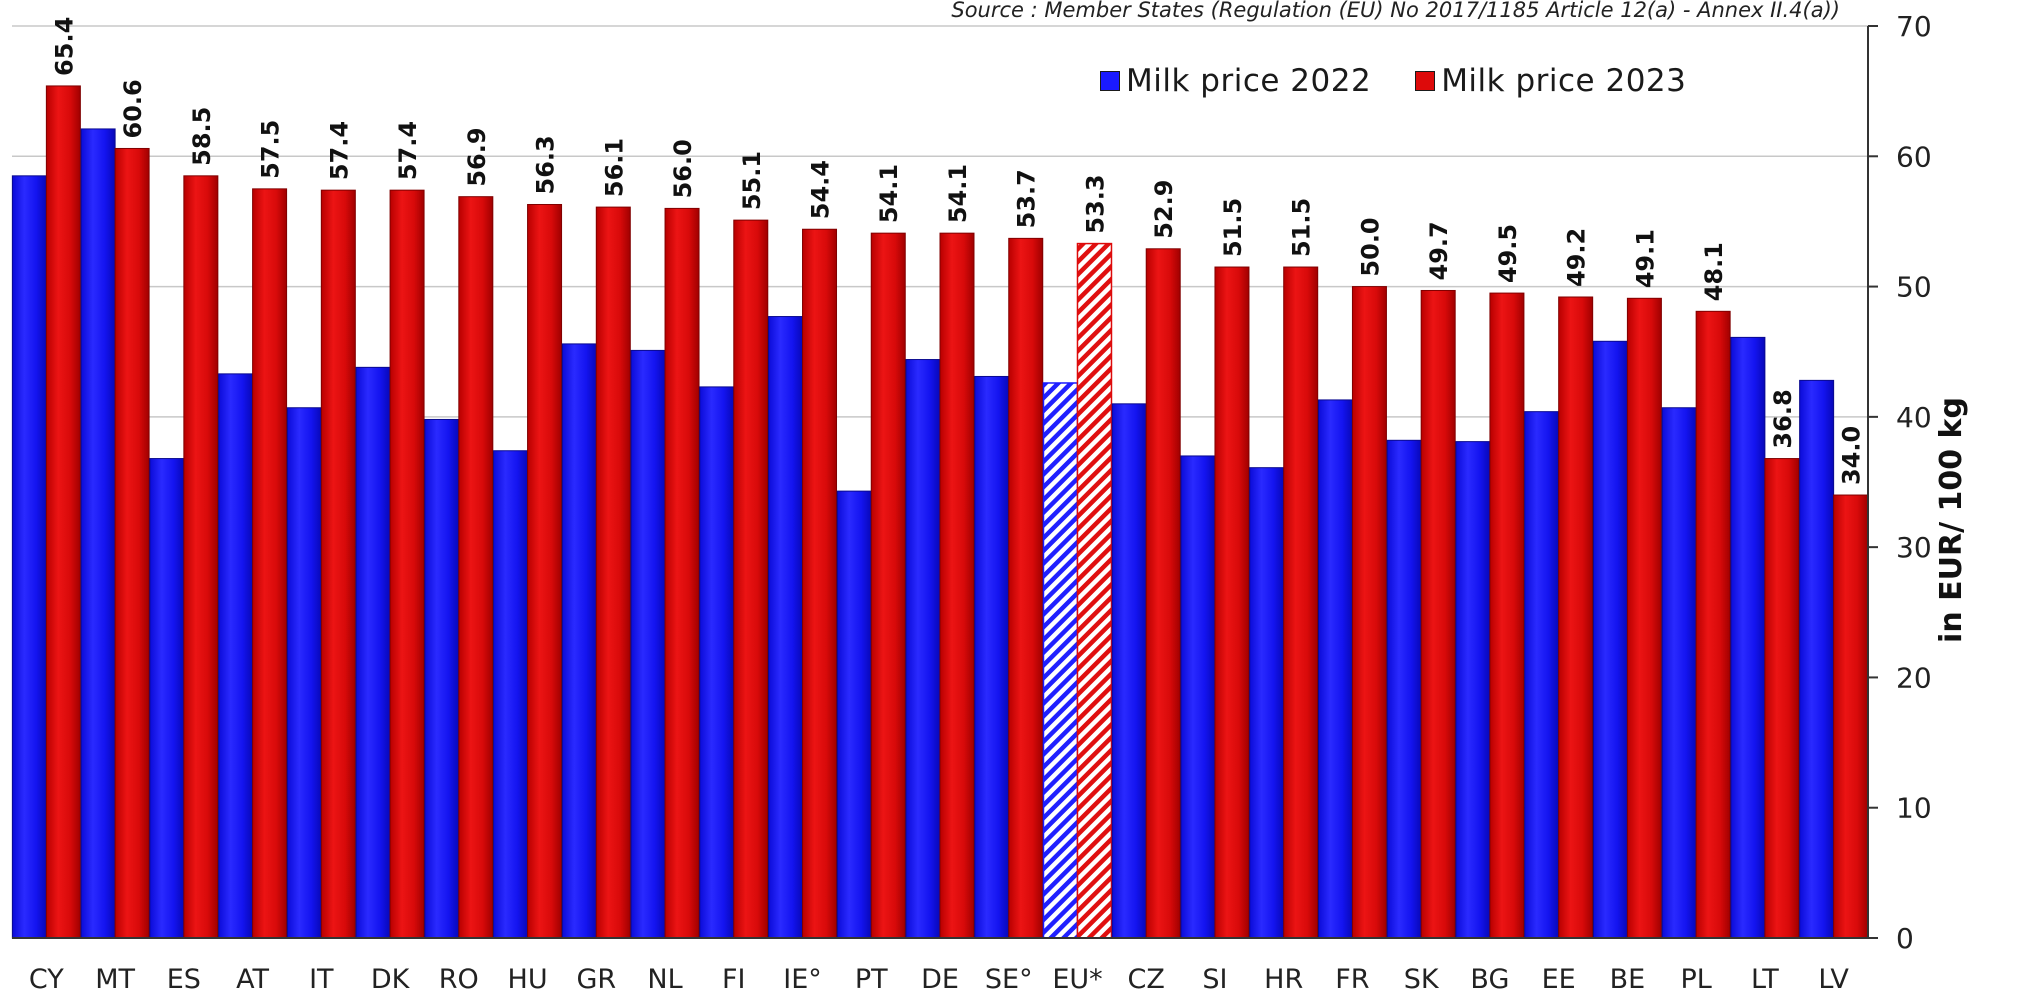  I want to click on bar-2023-de, so click(957, 585).